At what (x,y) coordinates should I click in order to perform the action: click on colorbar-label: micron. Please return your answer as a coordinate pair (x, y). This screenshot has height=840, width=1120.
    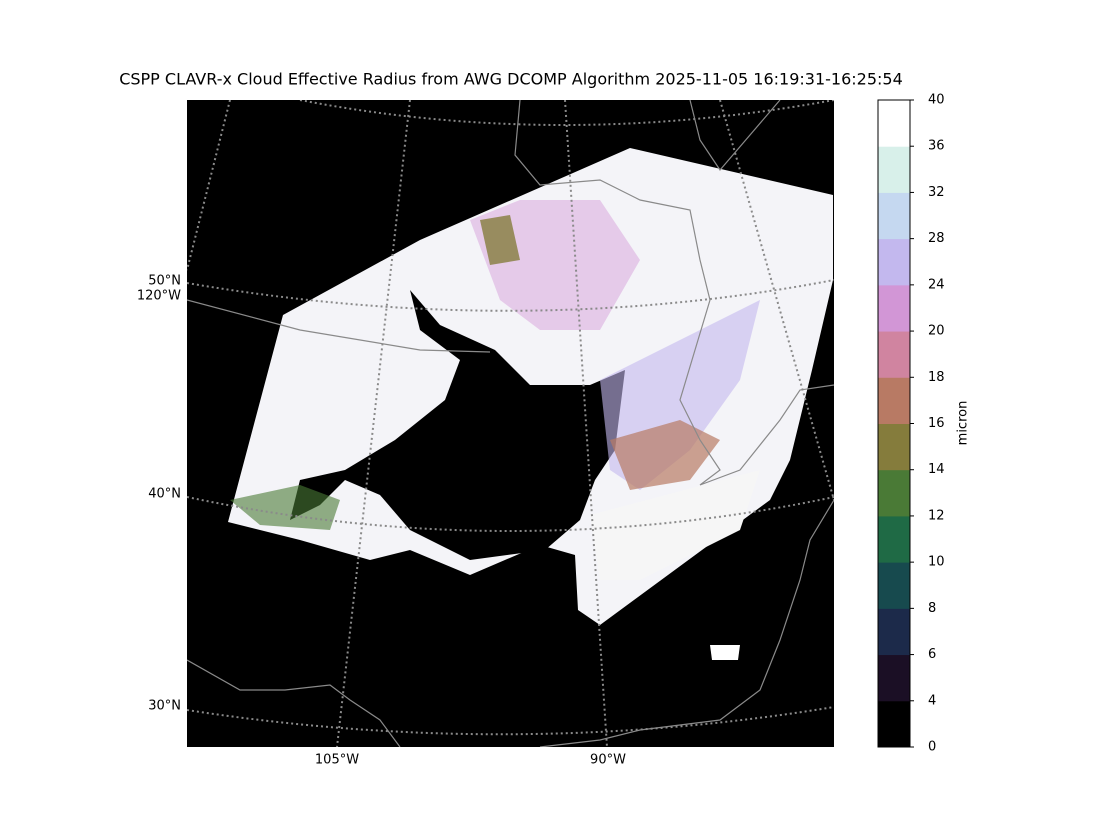
    Looking at the image, I should click on (963, 423).